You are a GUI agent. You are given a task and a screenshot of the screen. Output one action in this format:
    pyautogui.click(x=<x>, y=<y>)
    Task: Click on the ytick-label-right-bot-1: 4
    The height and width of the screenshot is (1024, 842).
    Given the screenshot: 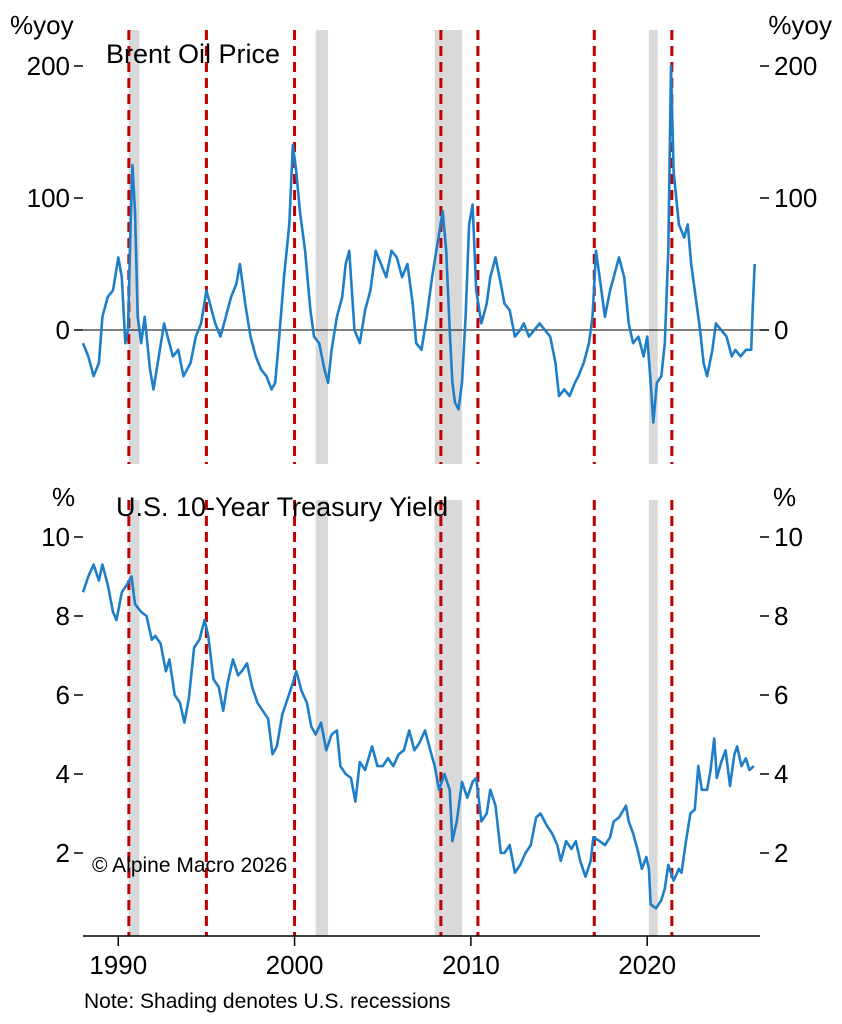 What is the action you would take?
    pyautogui.click(x=781, y=774)
    